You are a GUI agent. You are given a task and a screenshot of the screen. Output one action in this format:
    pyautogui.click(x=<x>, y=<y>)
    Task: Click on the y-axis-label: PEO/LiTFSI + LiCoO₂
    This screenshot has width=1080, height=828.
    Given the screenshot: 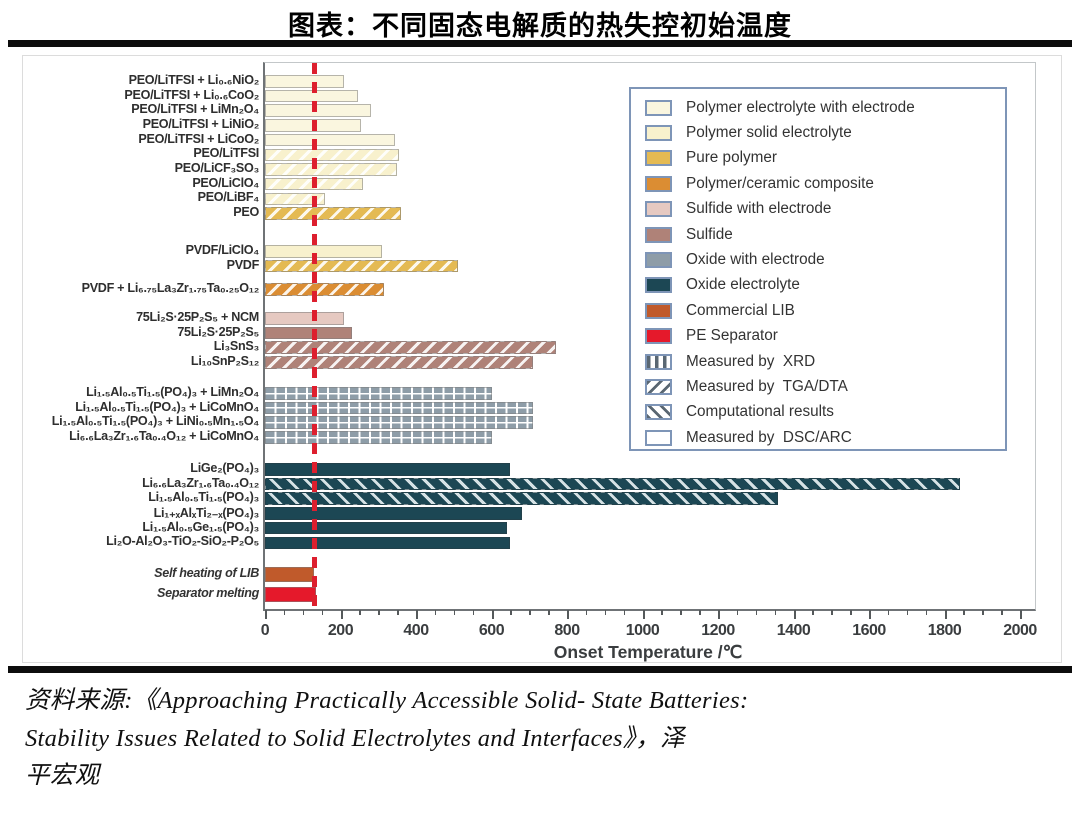 What is the action you would take?
    pyautogui.click(x=198, y=138)
    